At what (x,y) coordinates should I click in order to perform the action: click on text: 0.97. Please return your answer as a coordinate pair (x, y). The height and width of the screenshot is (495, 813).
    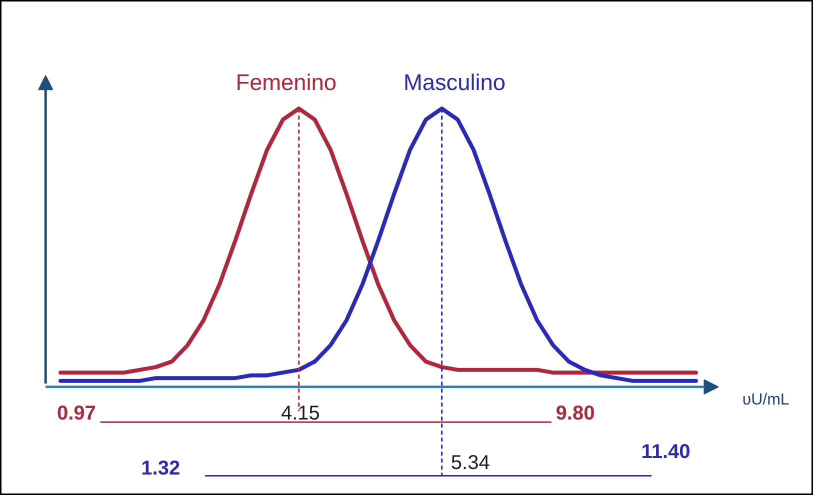
    Looking at the image, I should click on (76, 413).